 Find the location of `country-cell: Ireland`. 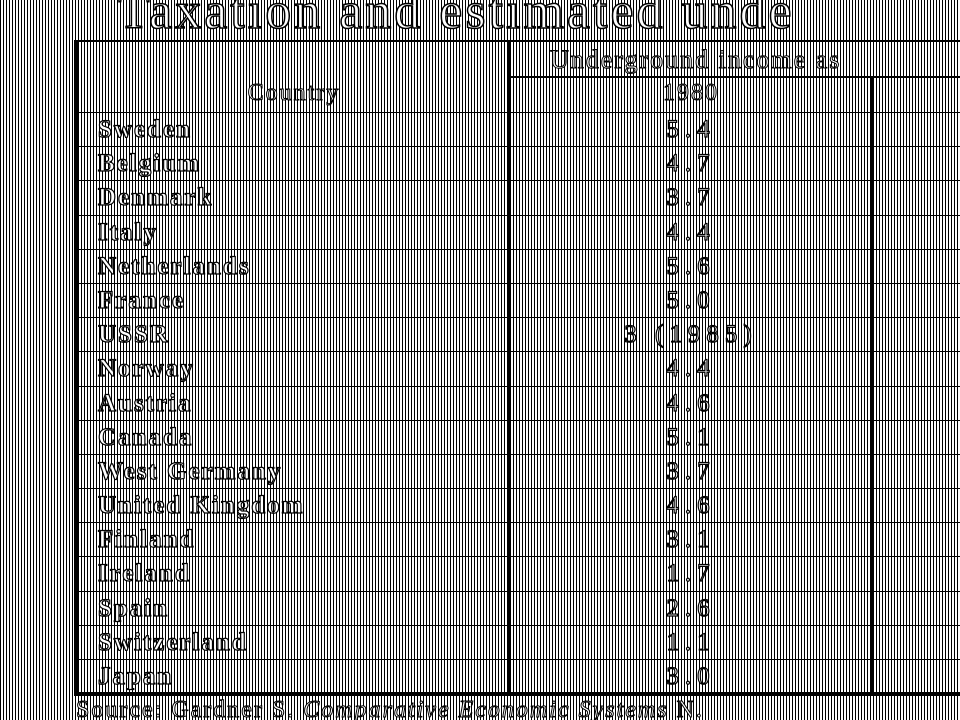

country-cell: Ireland is located at coordinates (144, 574).